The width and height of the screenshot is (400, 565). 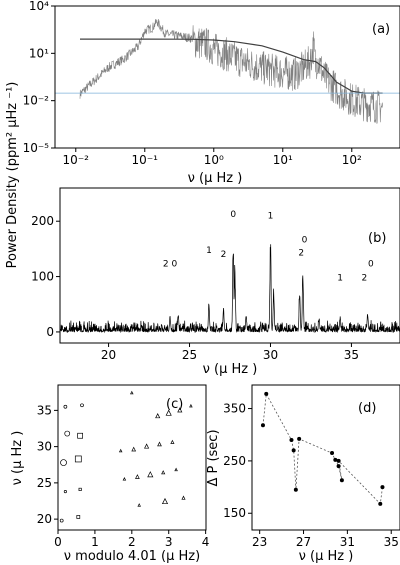 I want to click on y-tick-label: 10¹, so click(x=39, y=53).